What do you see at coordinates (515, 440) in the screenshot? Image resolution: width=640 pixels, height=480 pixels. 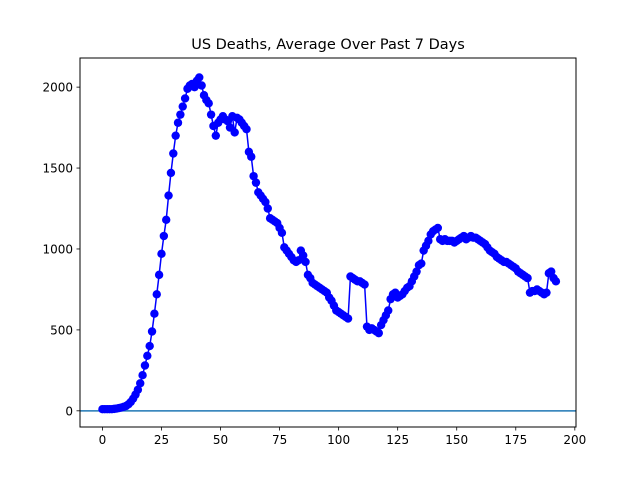 I see `x-tick-label: 175` at bounding box center [515, 440].